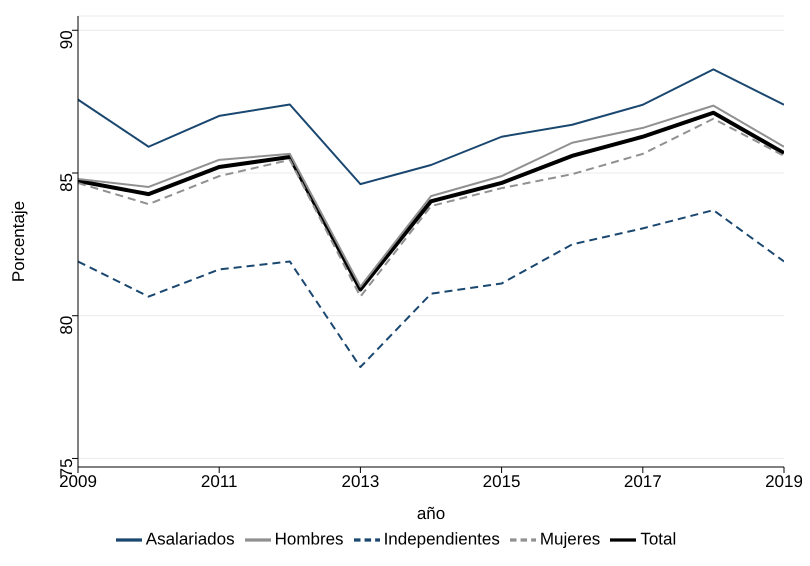 This screenshot has height=566, width=810. I want to click on x-tick-label: 2013, so click(360, 482).